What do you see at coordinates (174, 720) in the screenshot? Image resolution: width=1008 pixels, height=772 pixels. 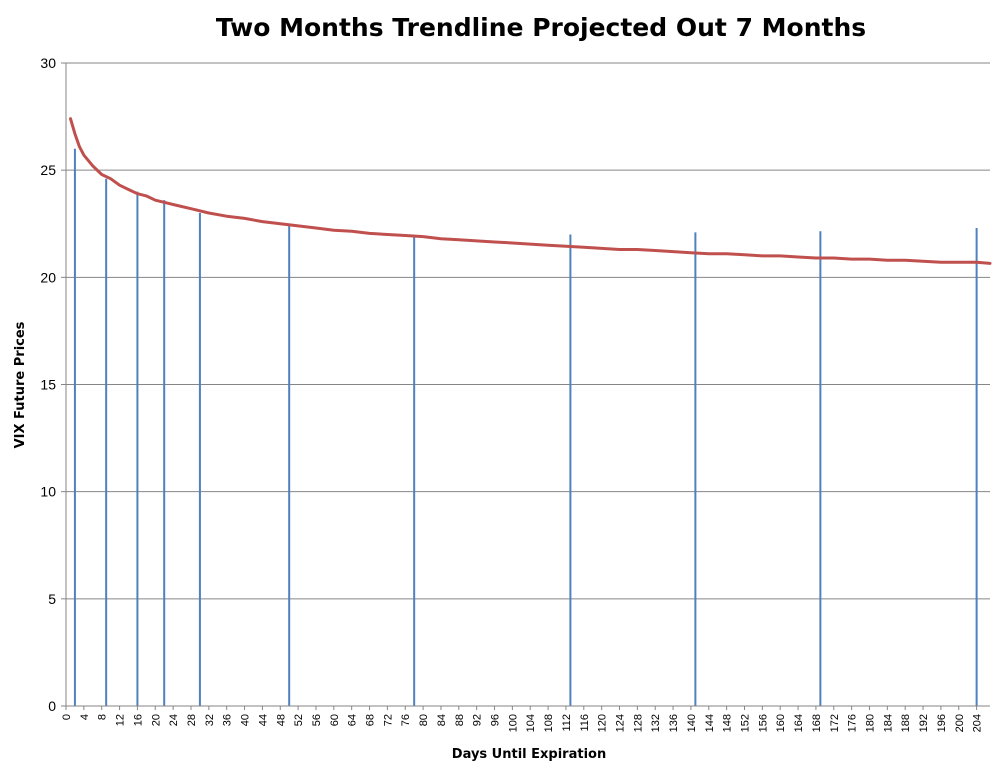 I see `x-tick-label: 24` at bounding box center [174, 720].